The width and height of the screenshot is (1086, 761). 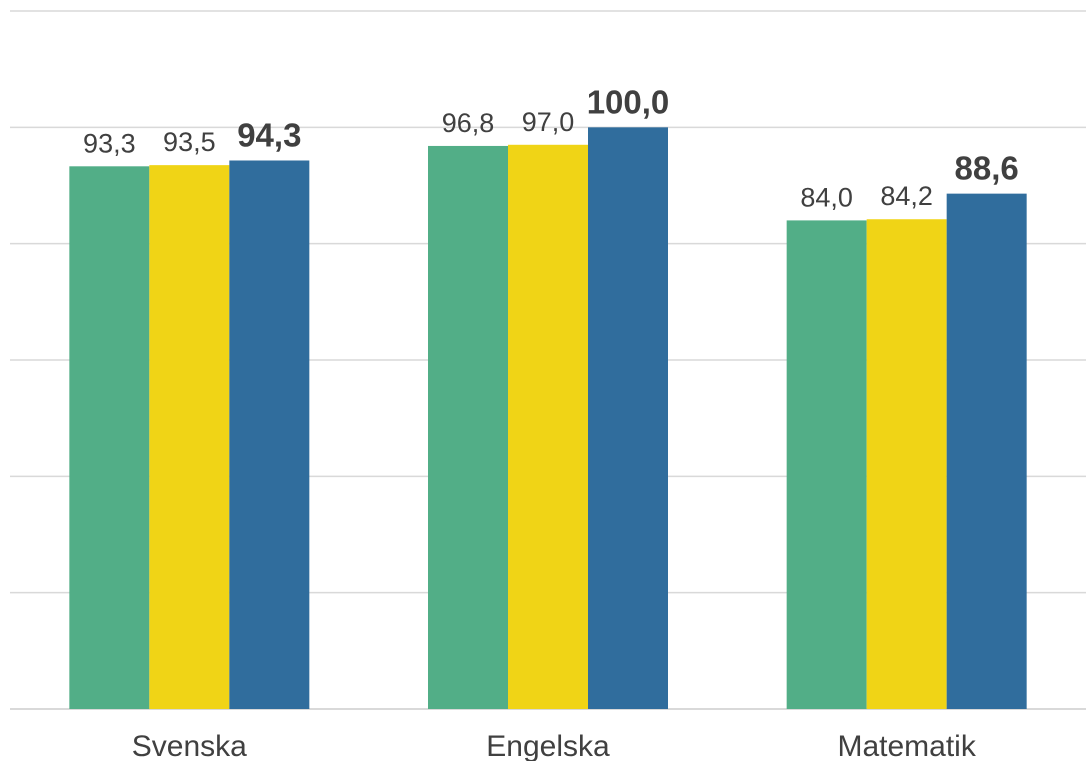 I want to click on data-label: 88,6, so click(x=987, y=168).